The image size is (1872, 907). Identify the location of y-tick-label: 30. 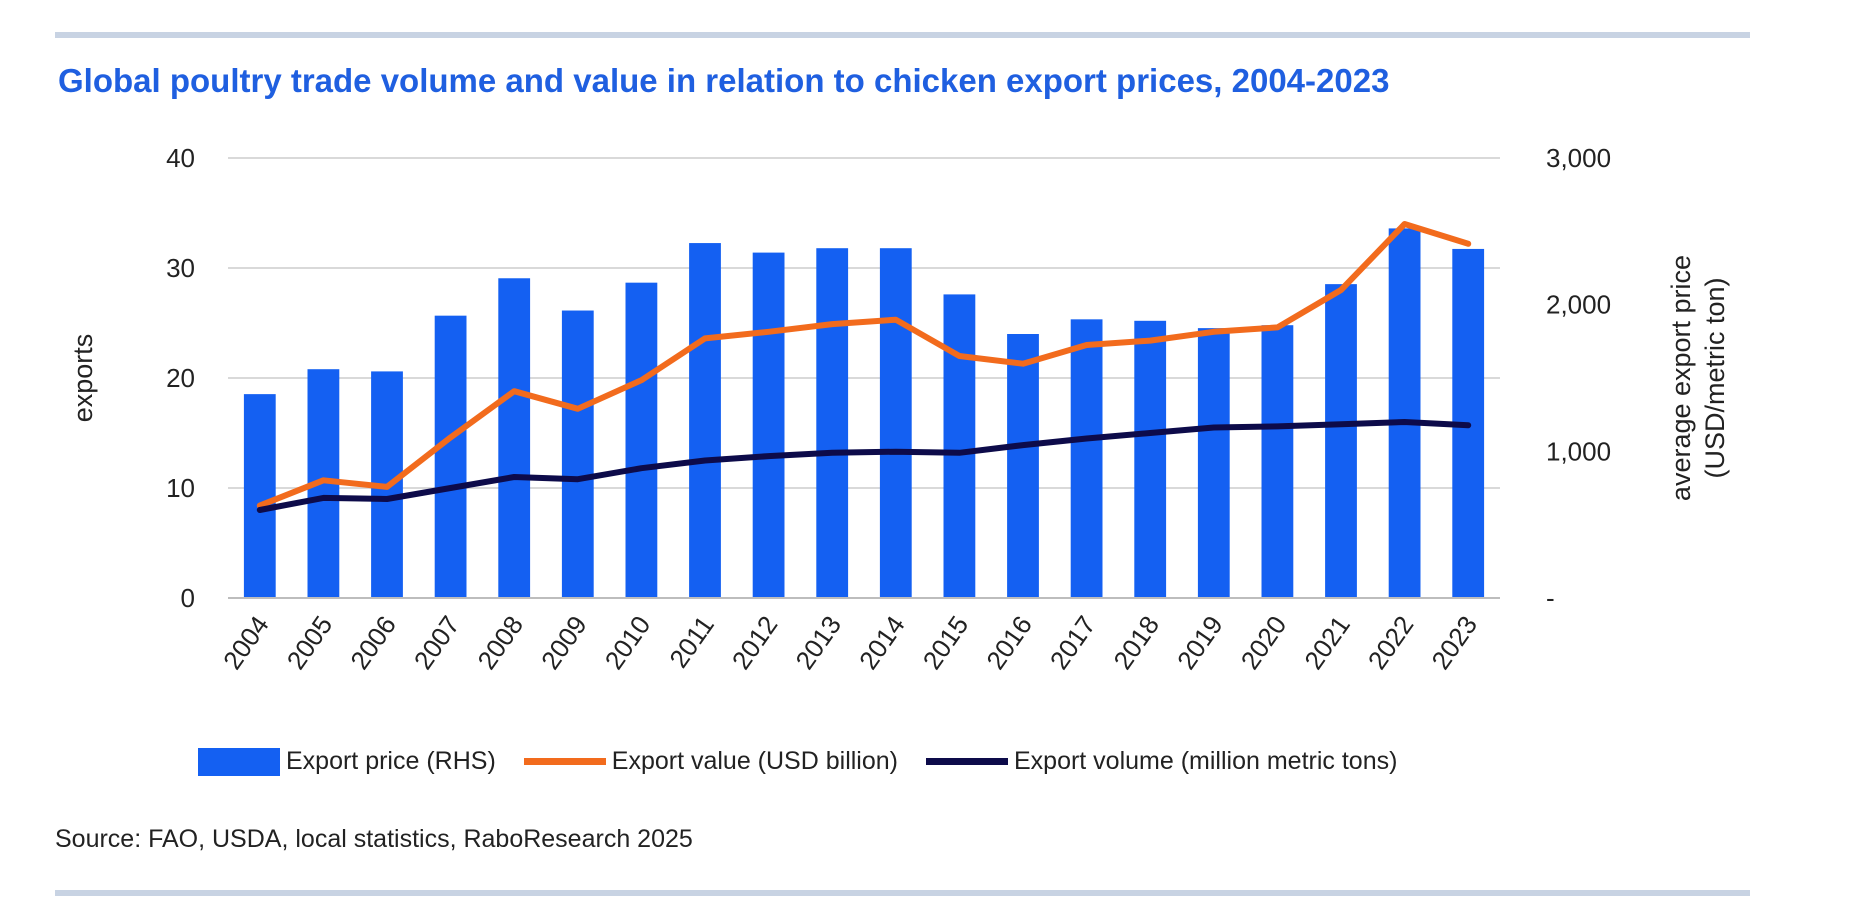
(180, 268).